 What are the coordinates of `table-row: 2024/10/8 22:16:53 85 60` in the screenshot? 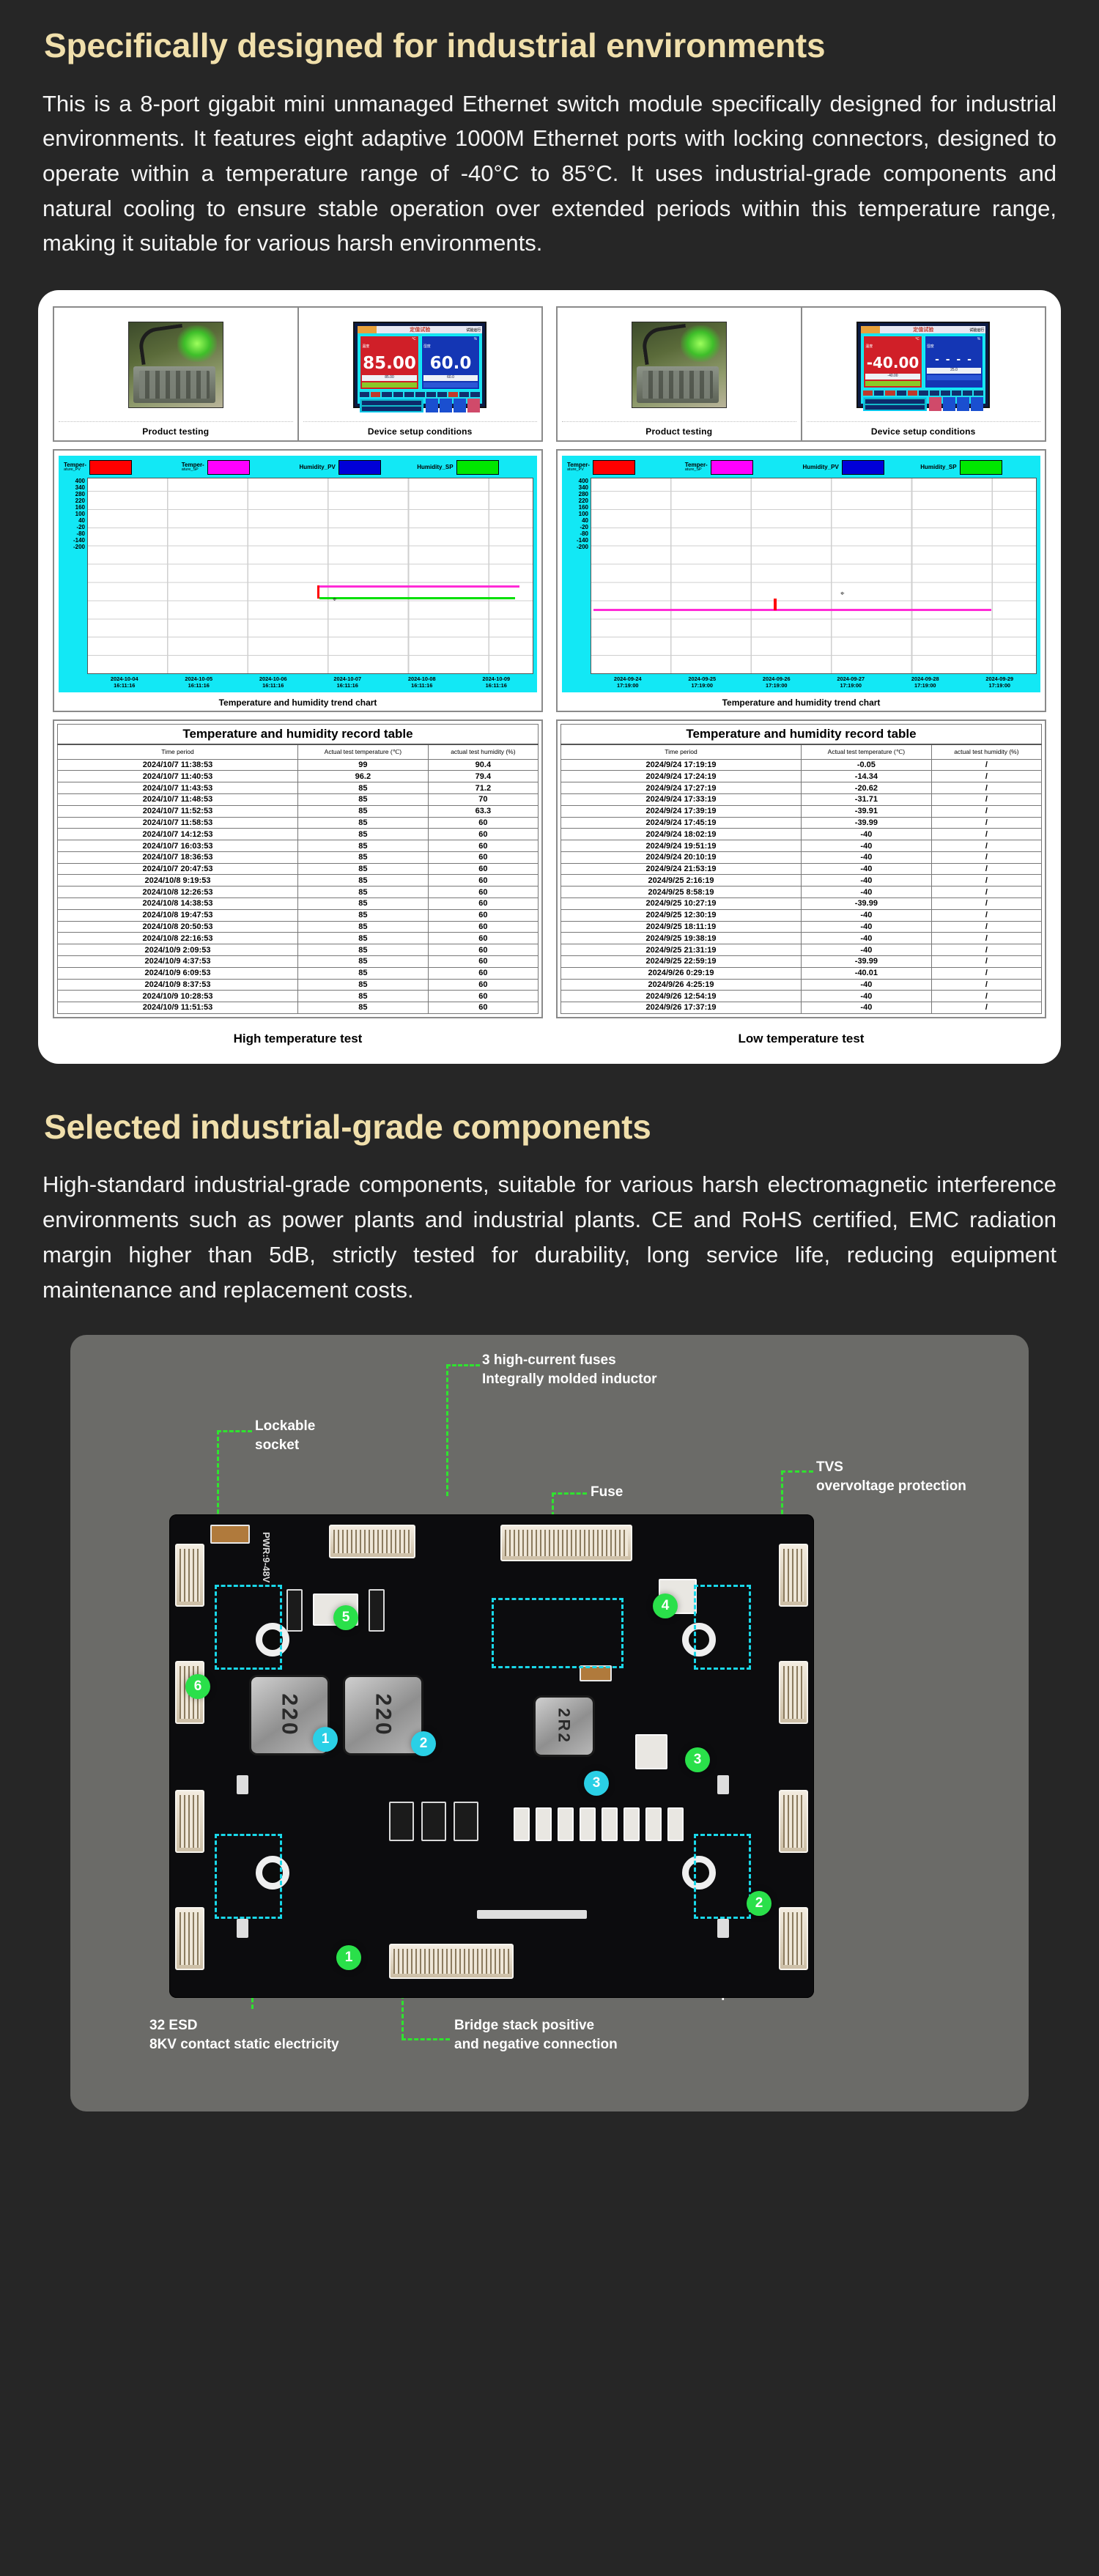 It's located at (298, 938).